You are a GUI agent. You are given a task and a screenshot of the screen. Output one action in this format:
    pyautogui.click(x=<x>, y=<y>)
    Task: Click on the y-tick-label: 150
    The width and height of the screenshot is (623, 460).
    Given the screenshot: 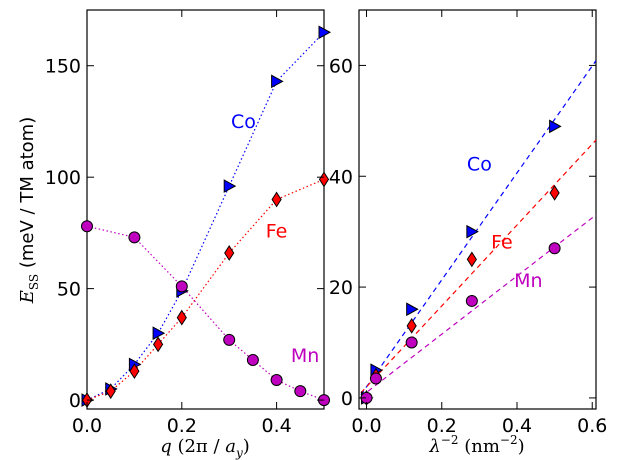 What is the action you would take?
    pyautogui.click(x=63, y=67)
    